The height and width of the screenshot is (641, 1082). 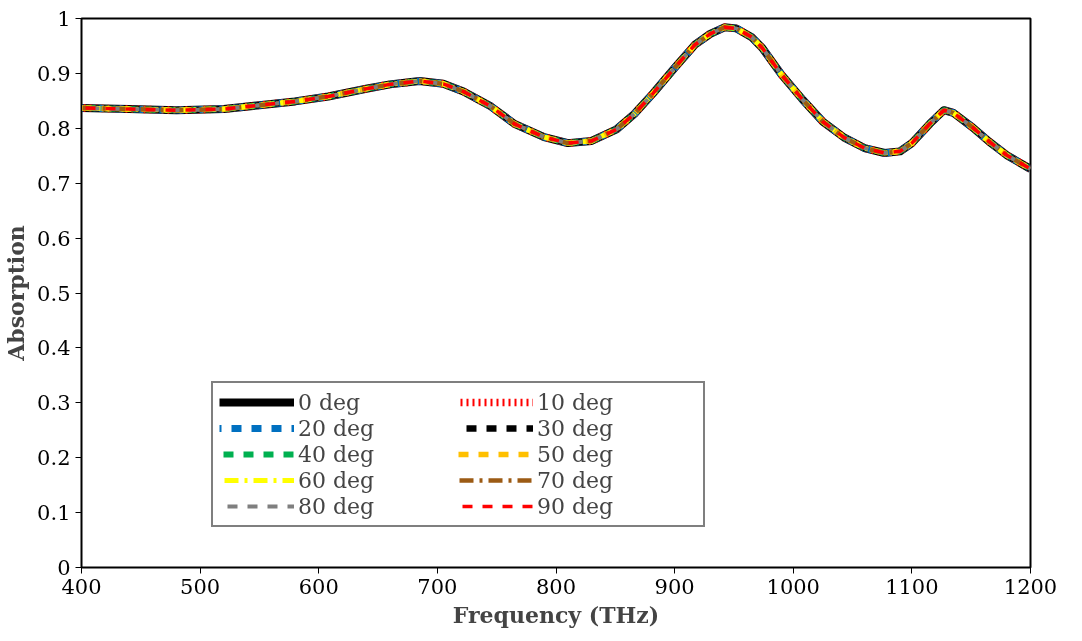 I want to click on x-tick-label: 800, so click(x=556, y=586).